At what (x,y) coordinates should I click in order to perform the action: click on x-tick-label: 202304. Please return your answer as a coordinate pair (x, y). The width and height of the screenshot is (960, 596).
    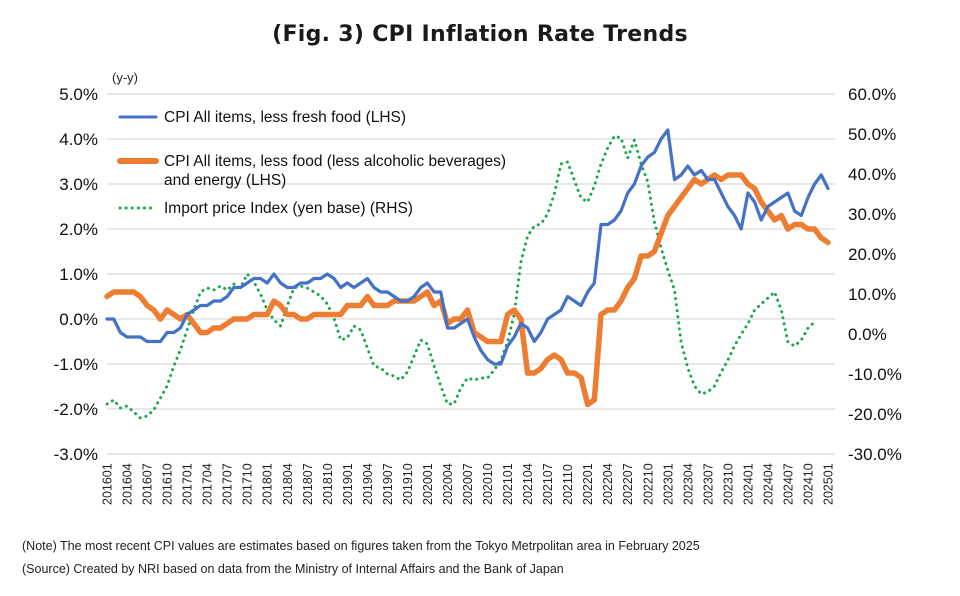
    Looking at the image, I should click on (688, 484).